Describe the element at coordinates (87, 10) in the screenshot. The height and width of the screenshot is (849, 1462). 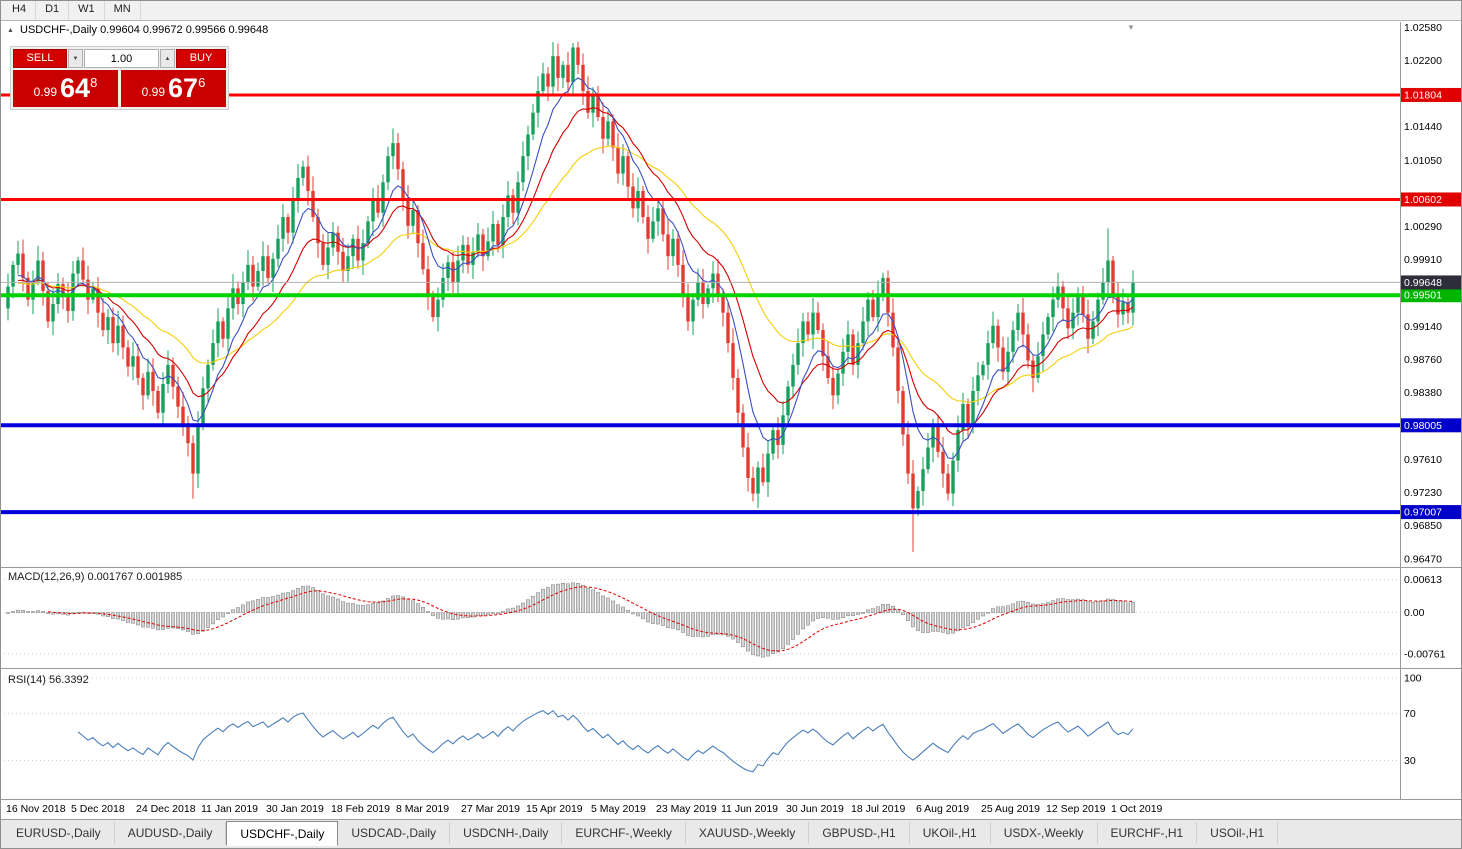
I see `timeframe-w1-button: W1` at that location.